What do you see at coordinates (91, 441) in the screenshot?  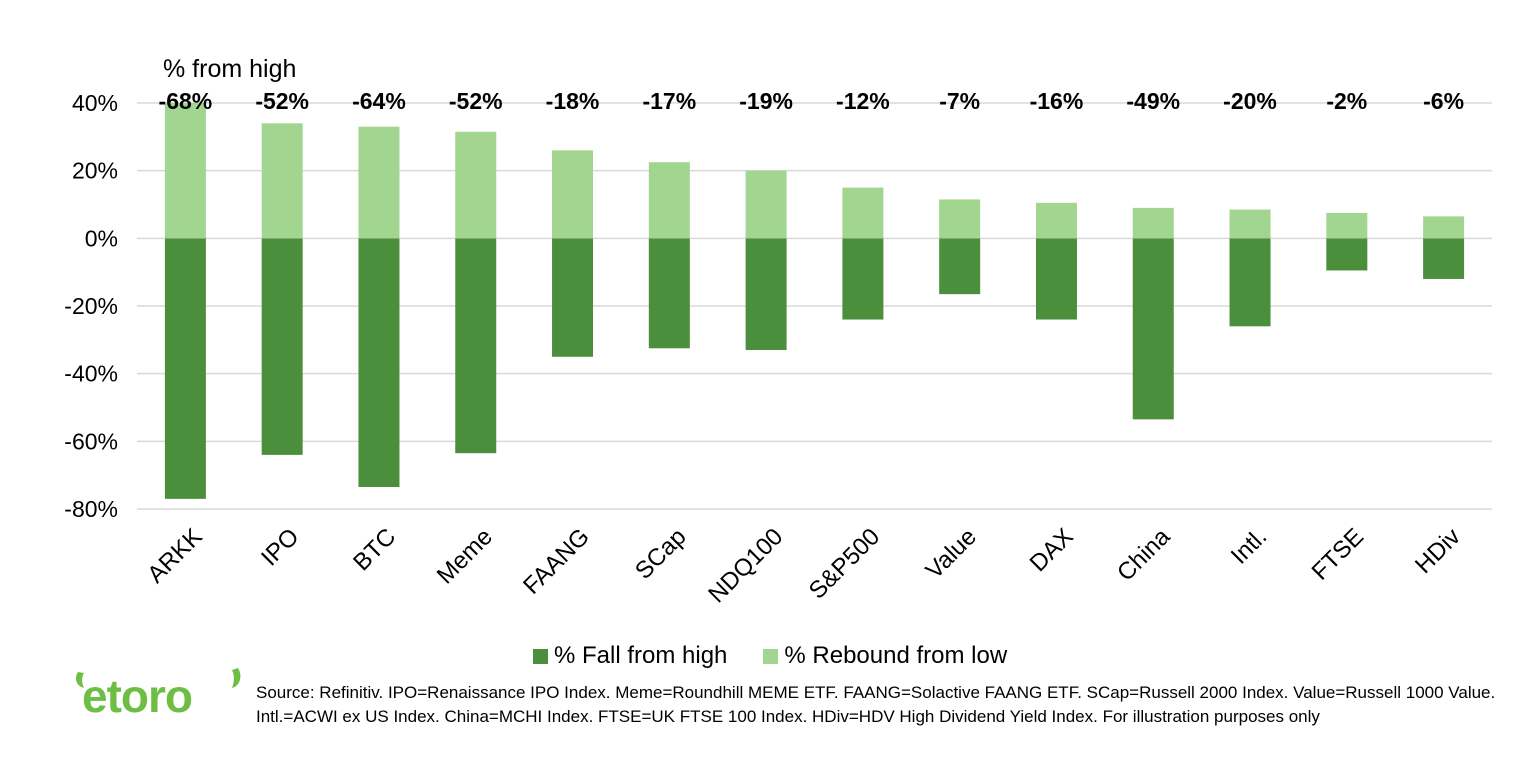 I see `y-tick-label: -60%` at bounding box center [91, 441].